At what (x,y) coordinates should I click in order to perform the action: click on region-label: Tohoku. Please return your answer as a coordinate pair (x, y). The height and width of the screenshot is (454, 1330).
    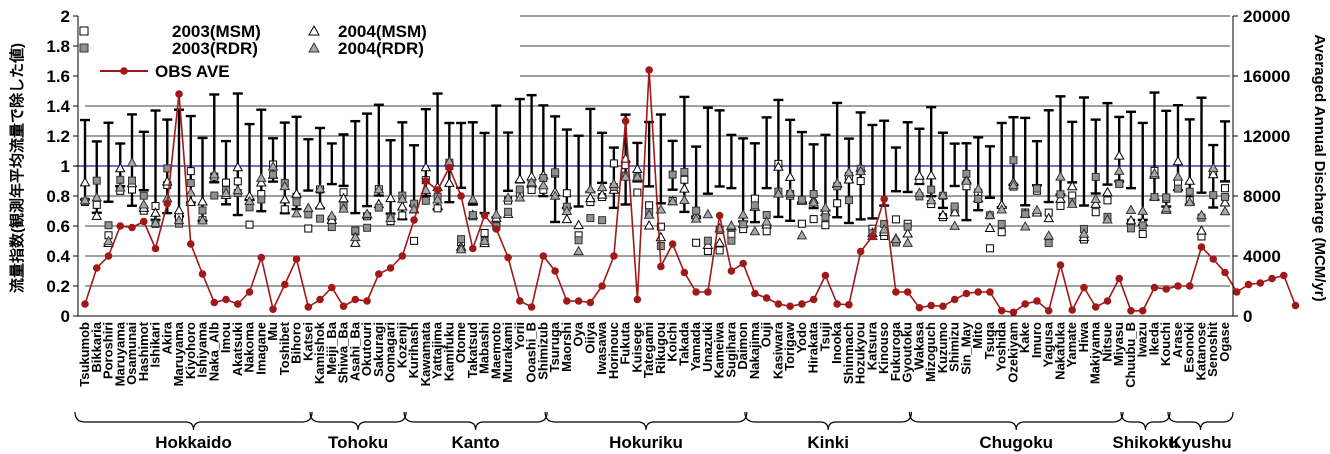
    Looking at the image, I should click on (358, 442).